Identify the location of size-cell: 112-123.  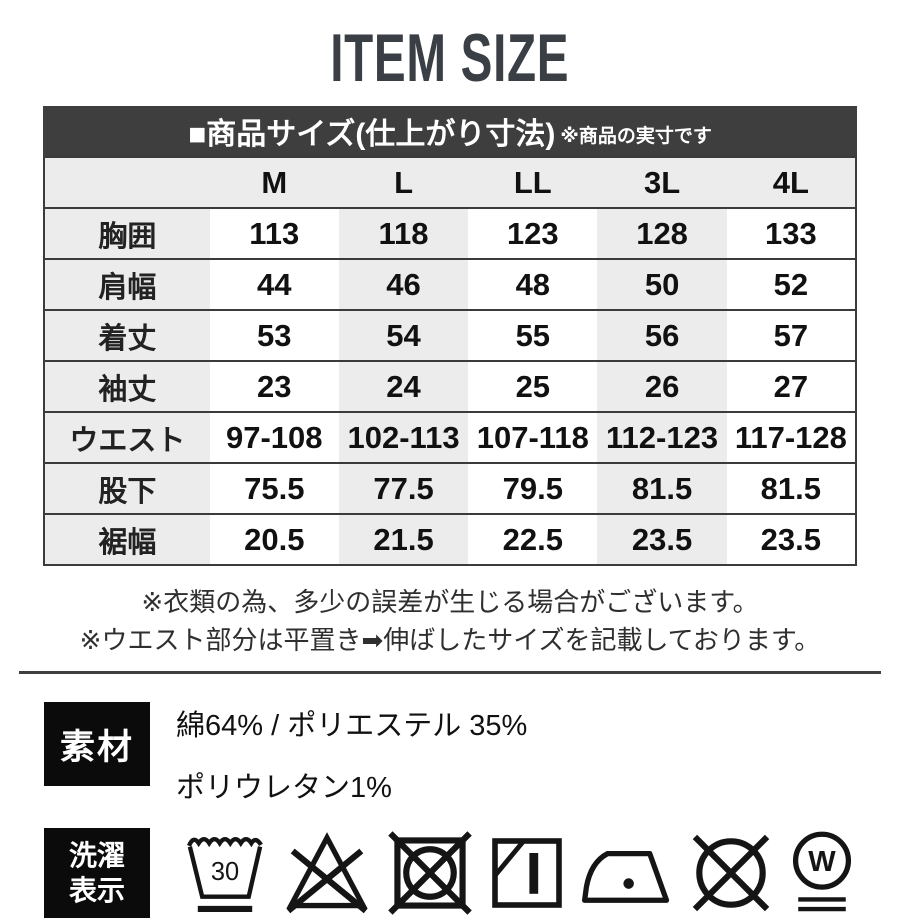
(662, 437).